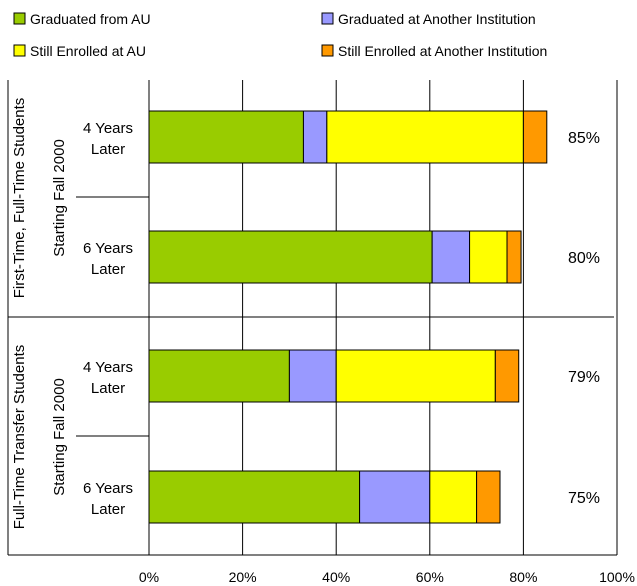 The height and width of the screenshot is (586, 637). What do you see at coordinates (243, 577) in the screenshot?
I see `x-tick-label: 20%` at bounding box center [243, 577].